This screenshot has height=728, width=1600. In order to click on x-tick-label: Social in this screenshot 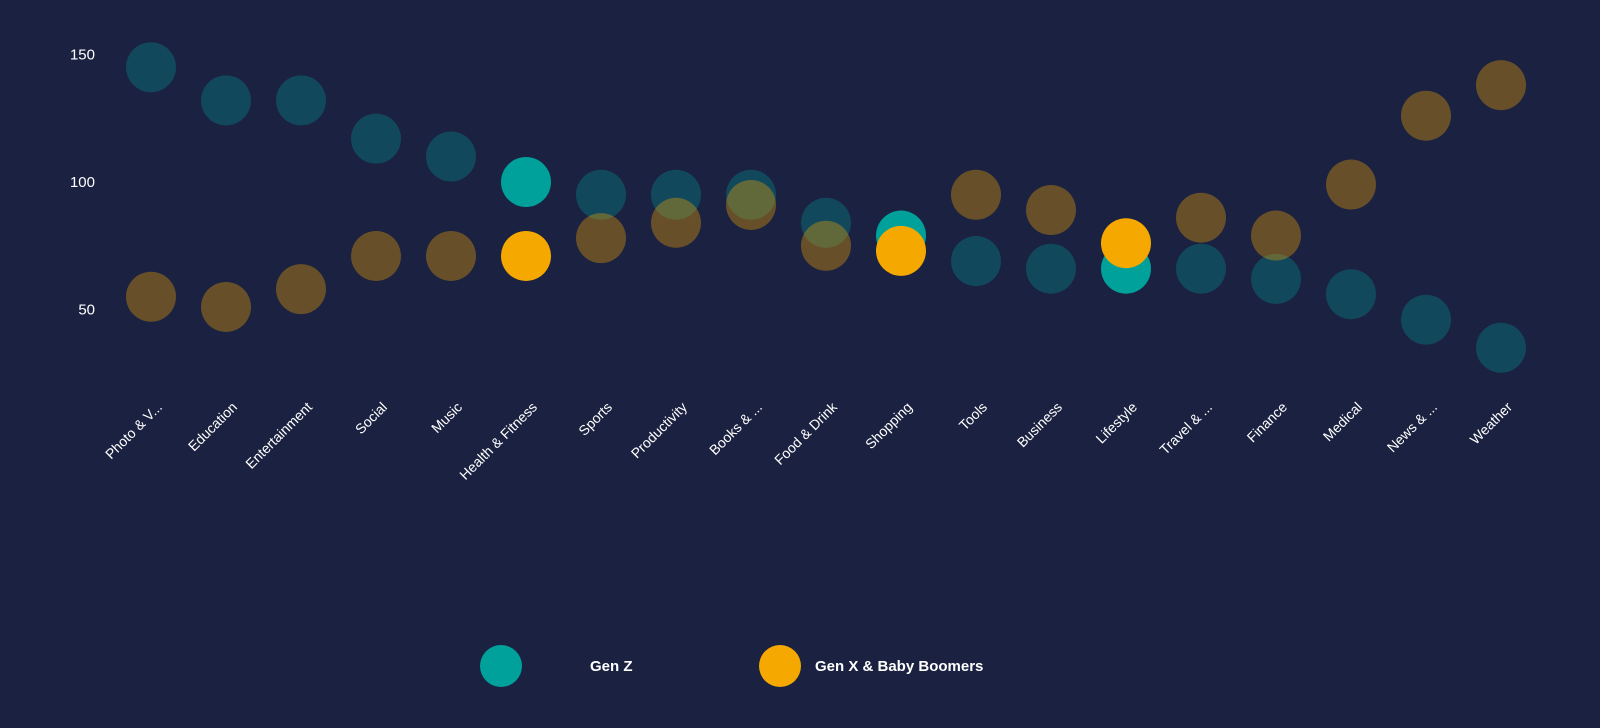, I will do `click(371, 418)`.